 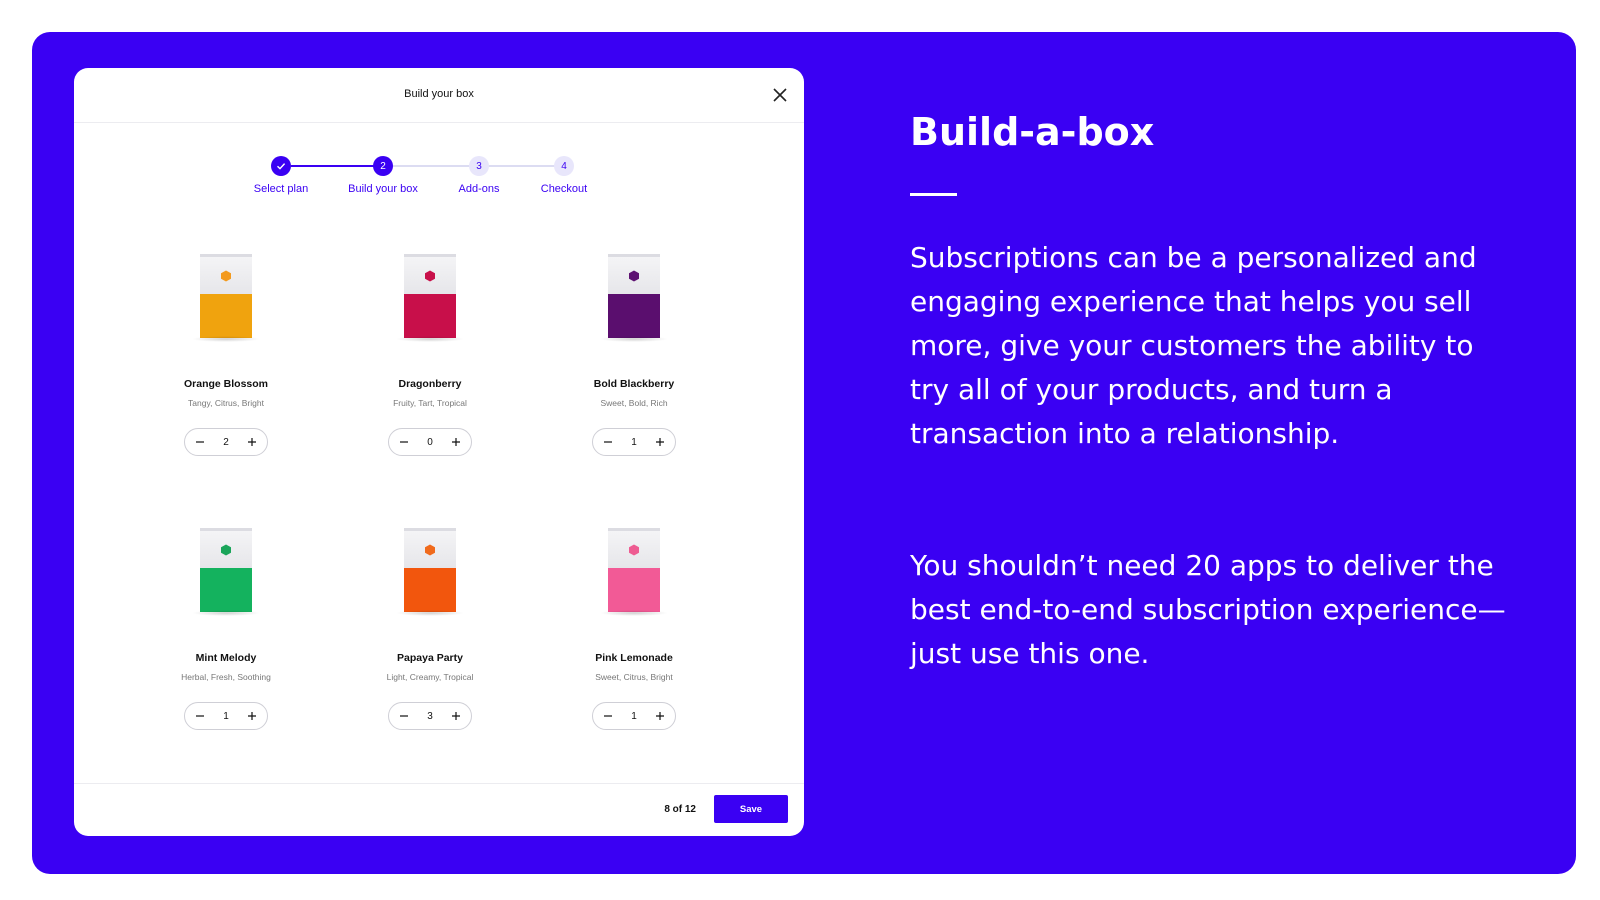 I want to click on step-number: 2, so click(x=383, y=166).